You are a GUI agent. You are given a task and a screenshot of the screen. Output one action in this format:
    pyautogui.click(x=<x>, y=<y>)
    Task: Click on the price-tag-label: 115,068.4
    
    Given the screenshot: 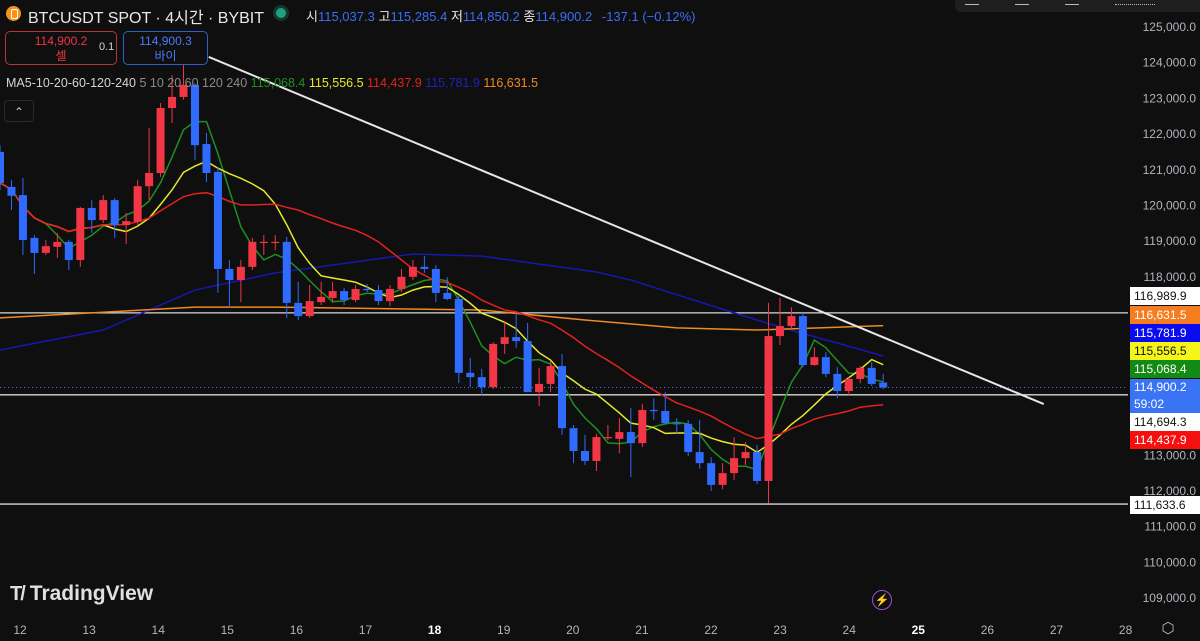 What is the action you would take?
    pyautogui.click(x=1160, y=369)
    